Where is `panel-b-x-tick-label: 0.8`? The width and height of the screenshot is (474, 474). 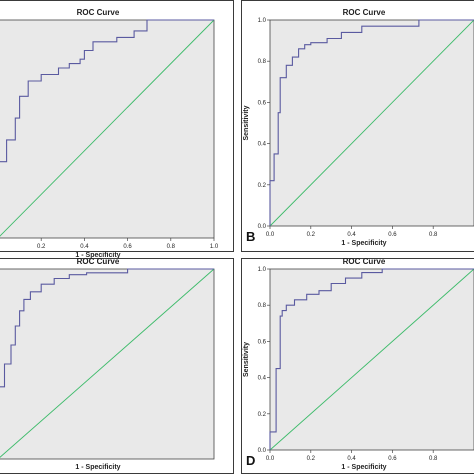 panel-b-x-tick-label: 0.8 is located at coordinates (433, 235).